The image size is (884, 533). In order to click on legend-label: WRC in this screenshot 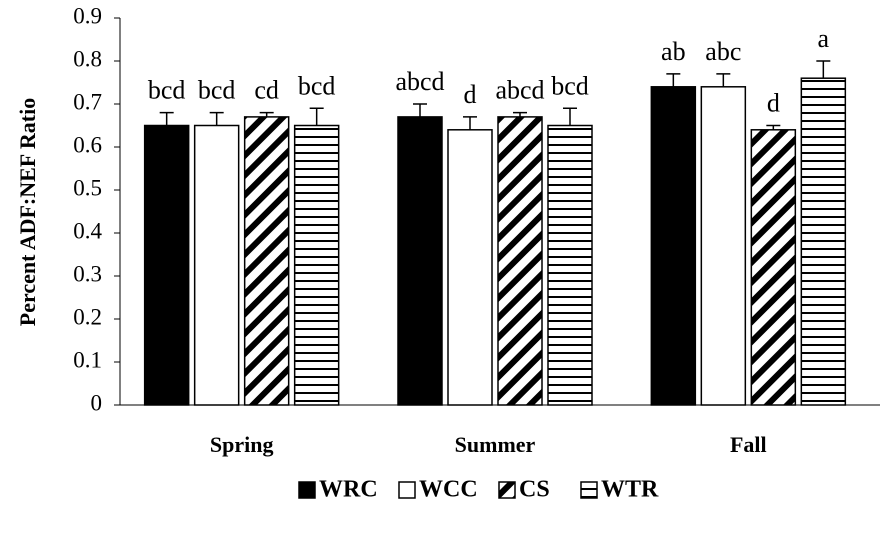, I will do `click(348, 490)`.